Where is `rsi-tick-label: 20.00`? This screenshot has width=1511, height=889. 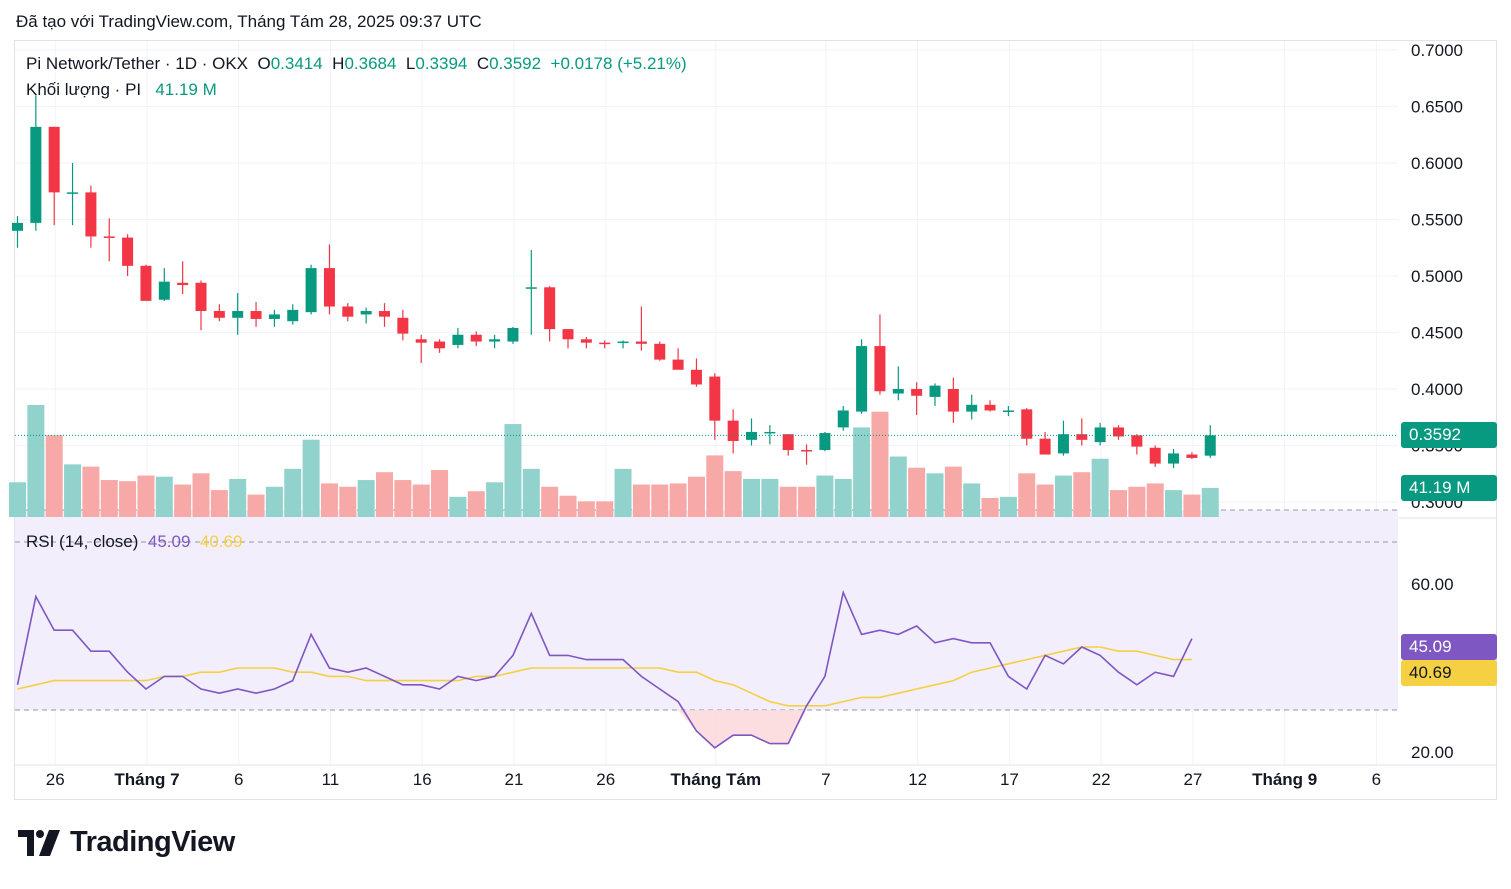
rsi-tick-label: 20.00 is located at coordinates (1432, 752).